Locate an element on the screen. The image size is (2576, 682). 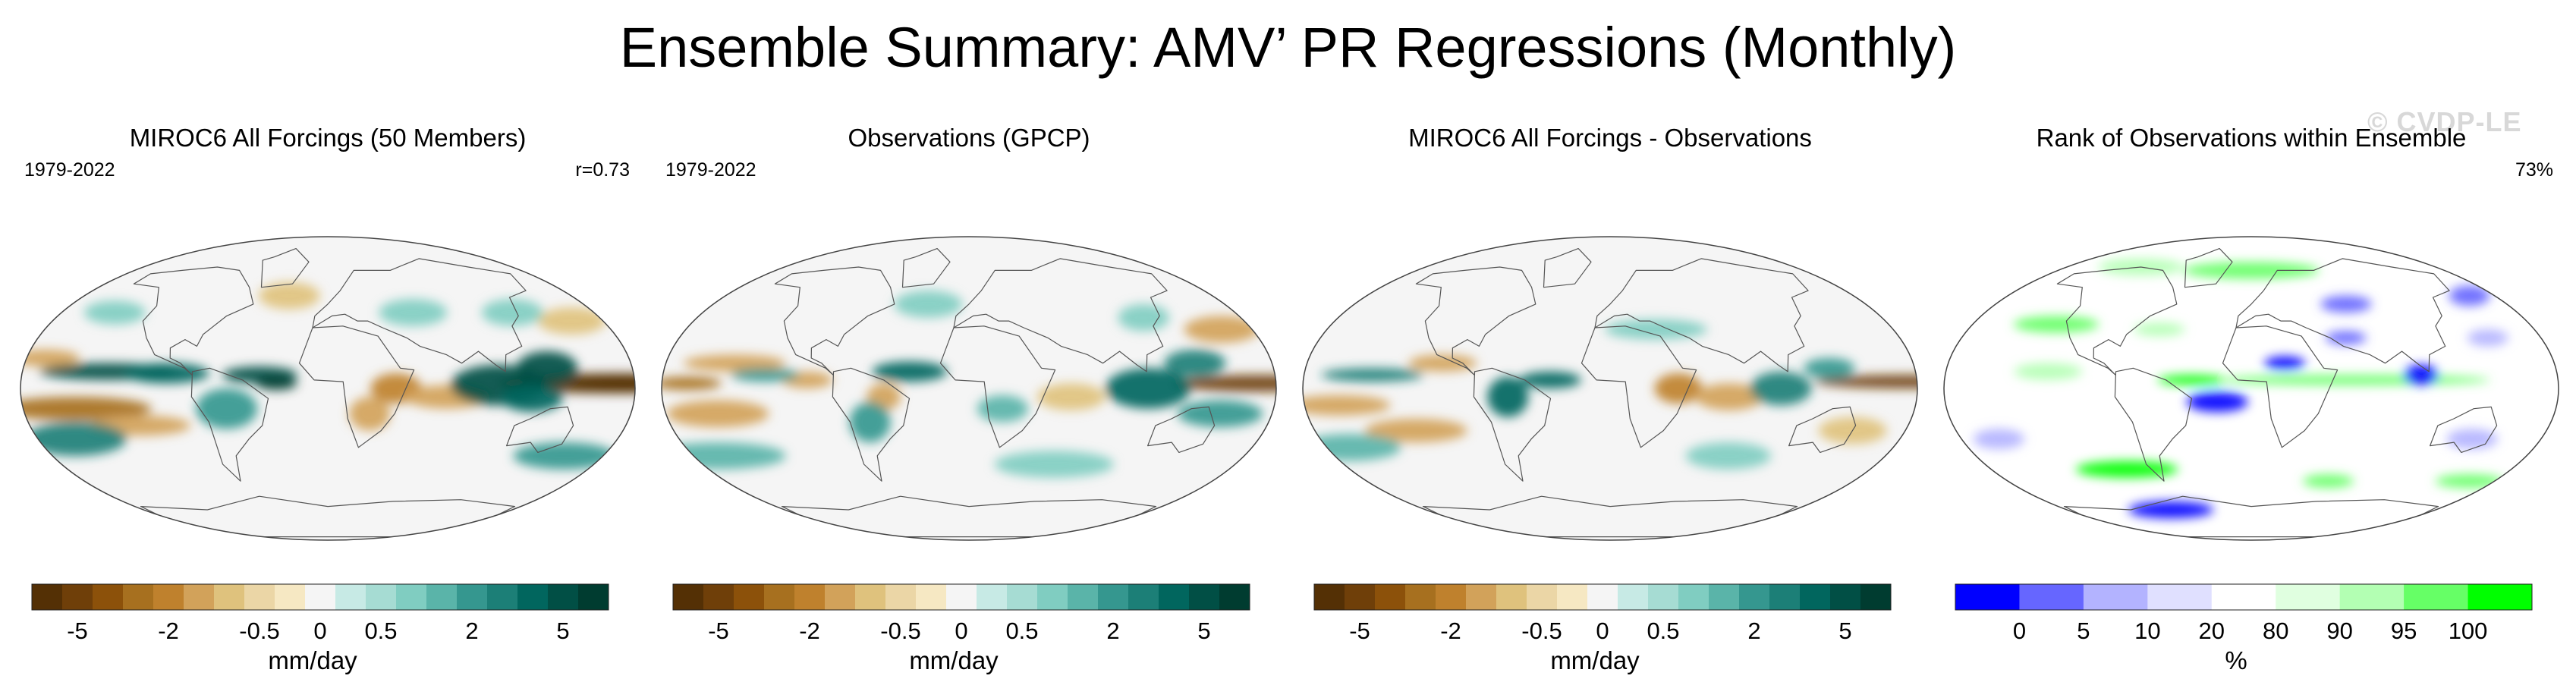
colorbar-tick-label: 2 is located at coordinates (471, 631).